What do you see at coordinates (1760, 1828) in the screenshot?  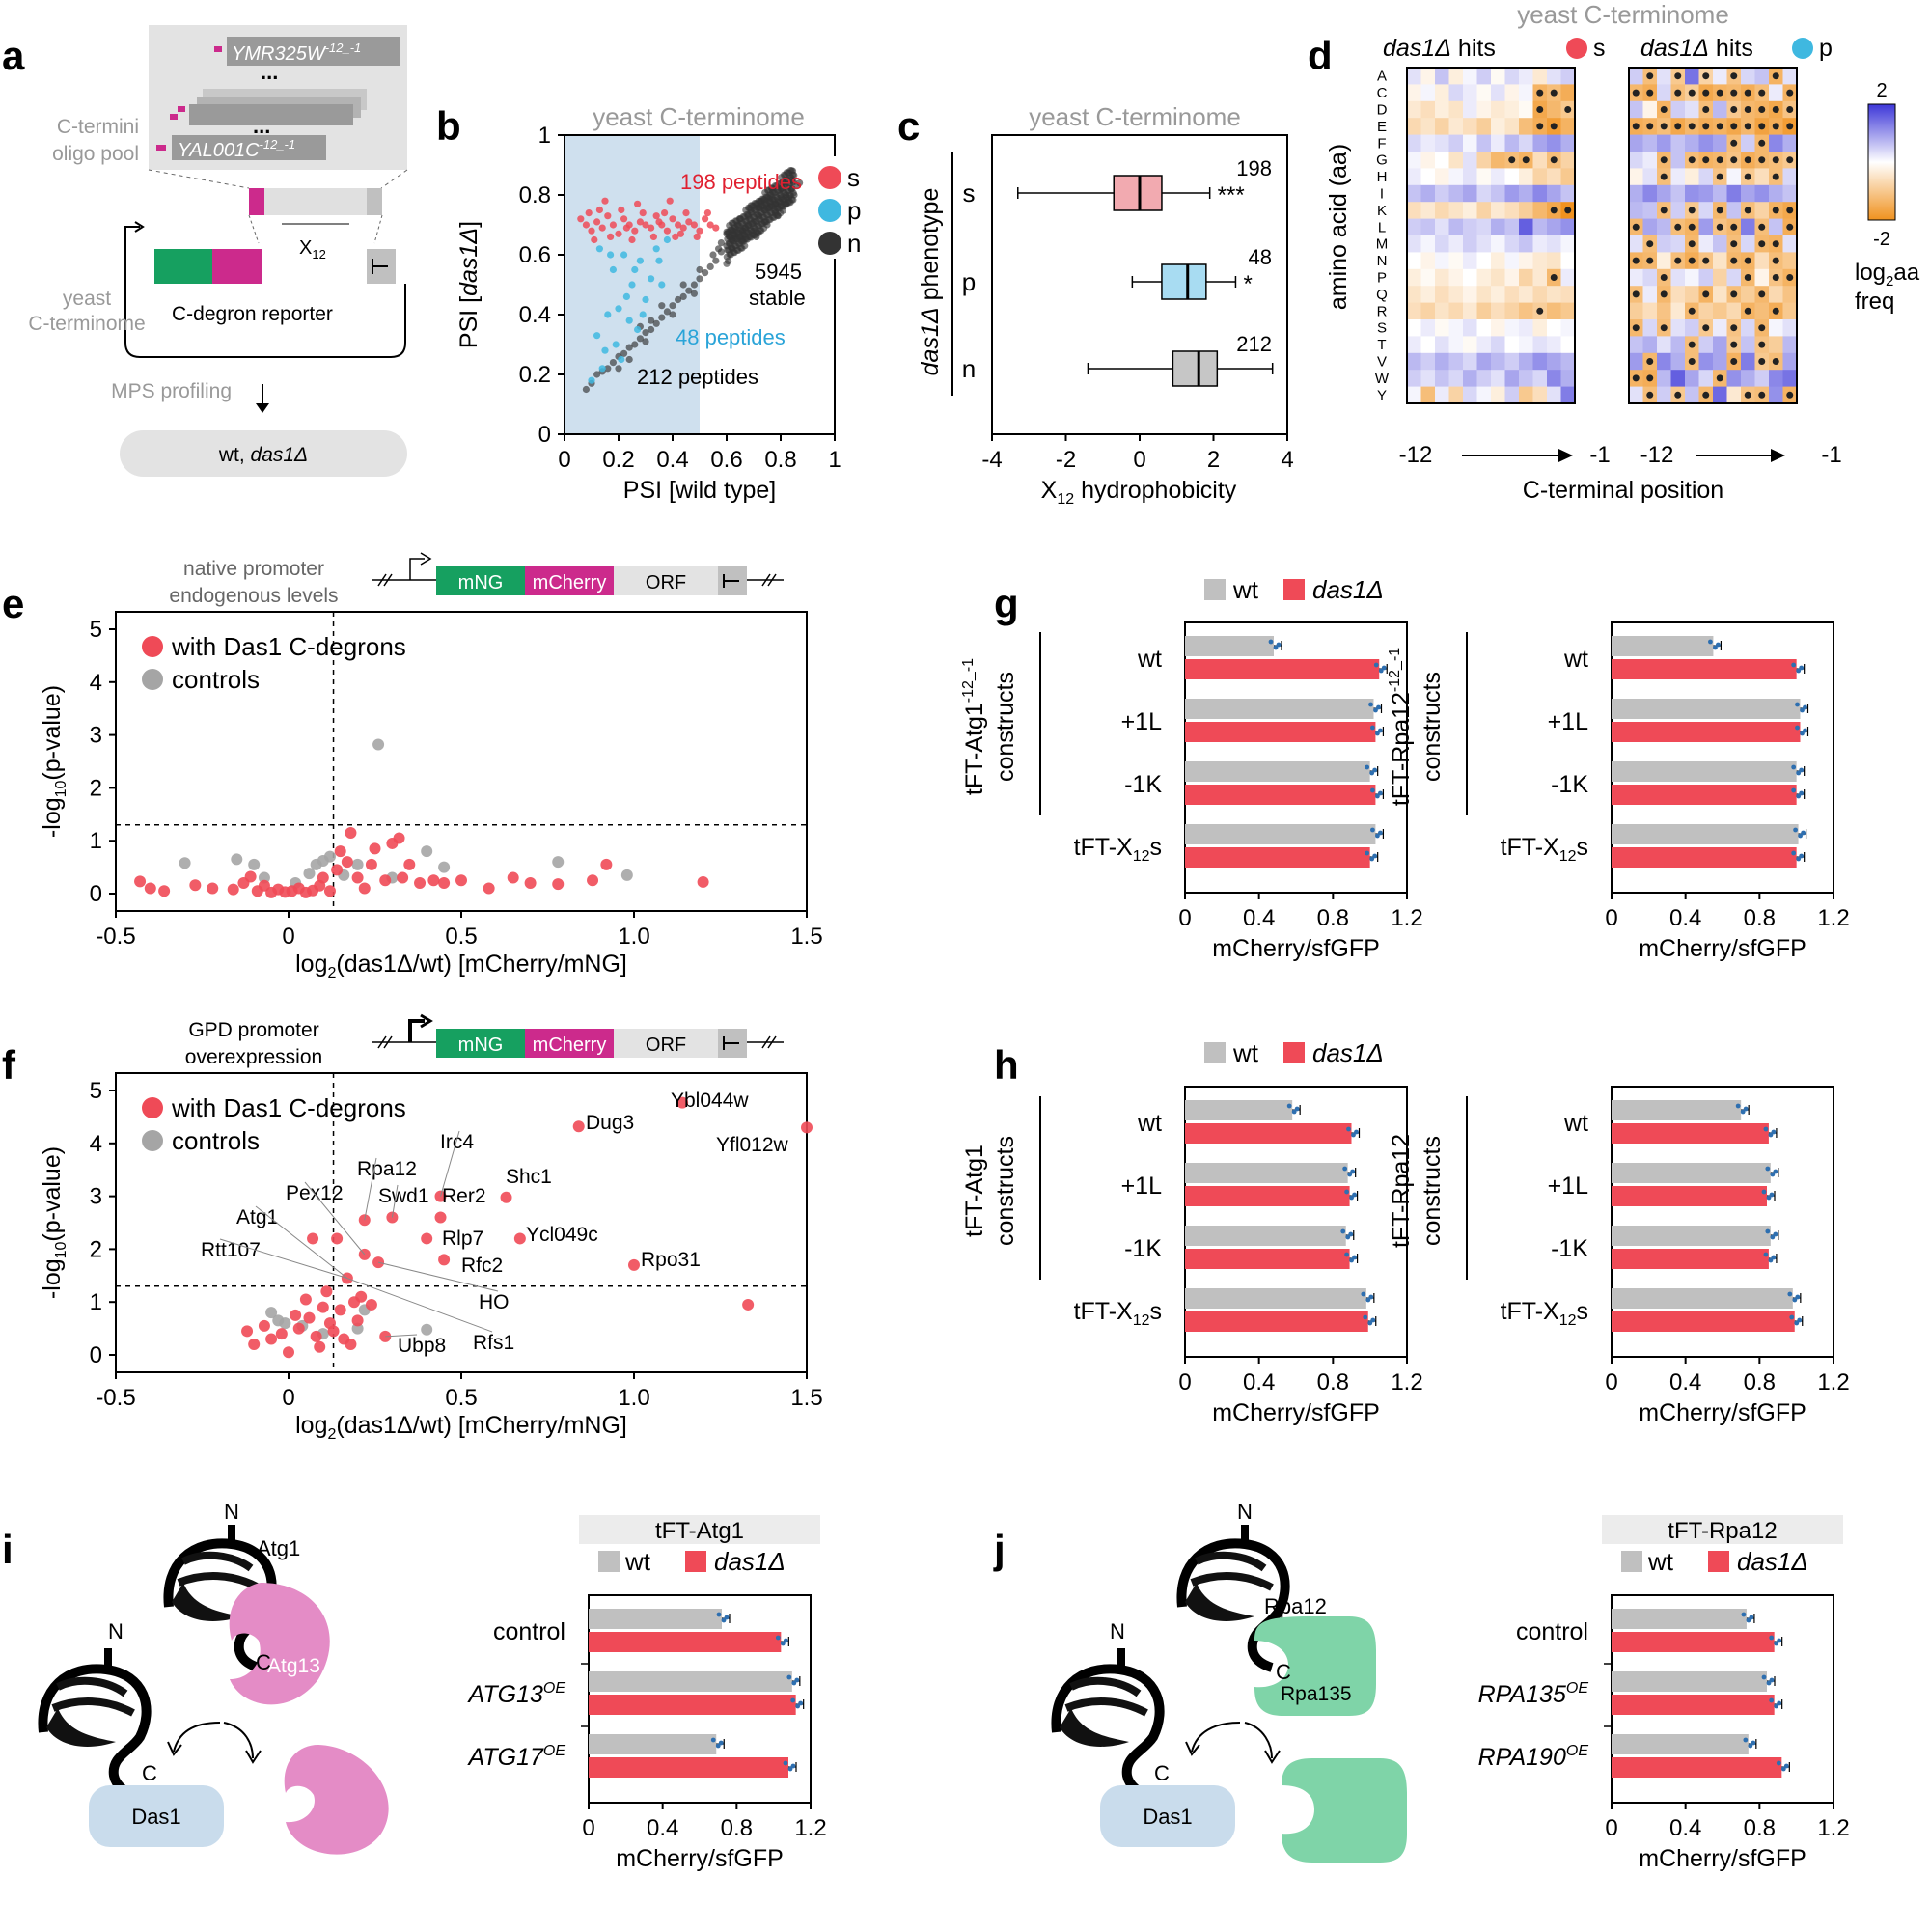 I see `j-bars-xtick-label: 0.8` at bounding box center [1760, 1828].